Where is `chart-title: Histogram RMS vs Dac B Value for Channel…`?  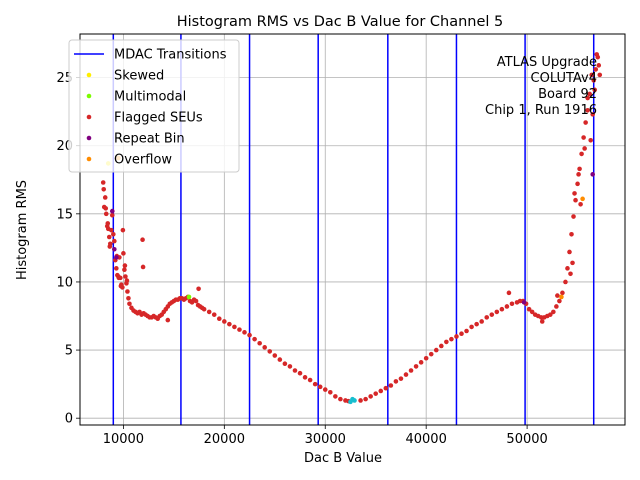 chart-title: Histogram RMS vs Dac B Value for Channel… is located at coordinates (340, 22).